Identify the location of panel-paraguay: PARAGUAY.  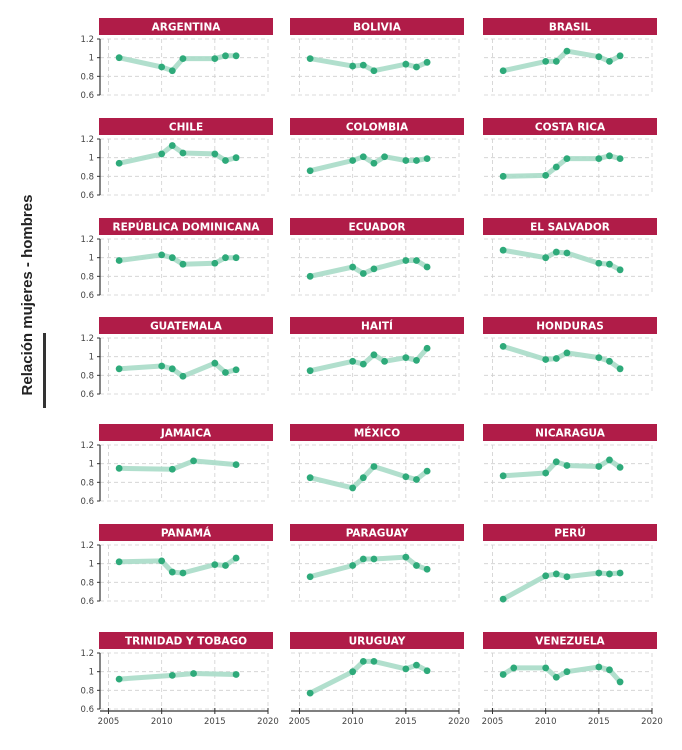
(377, 563).